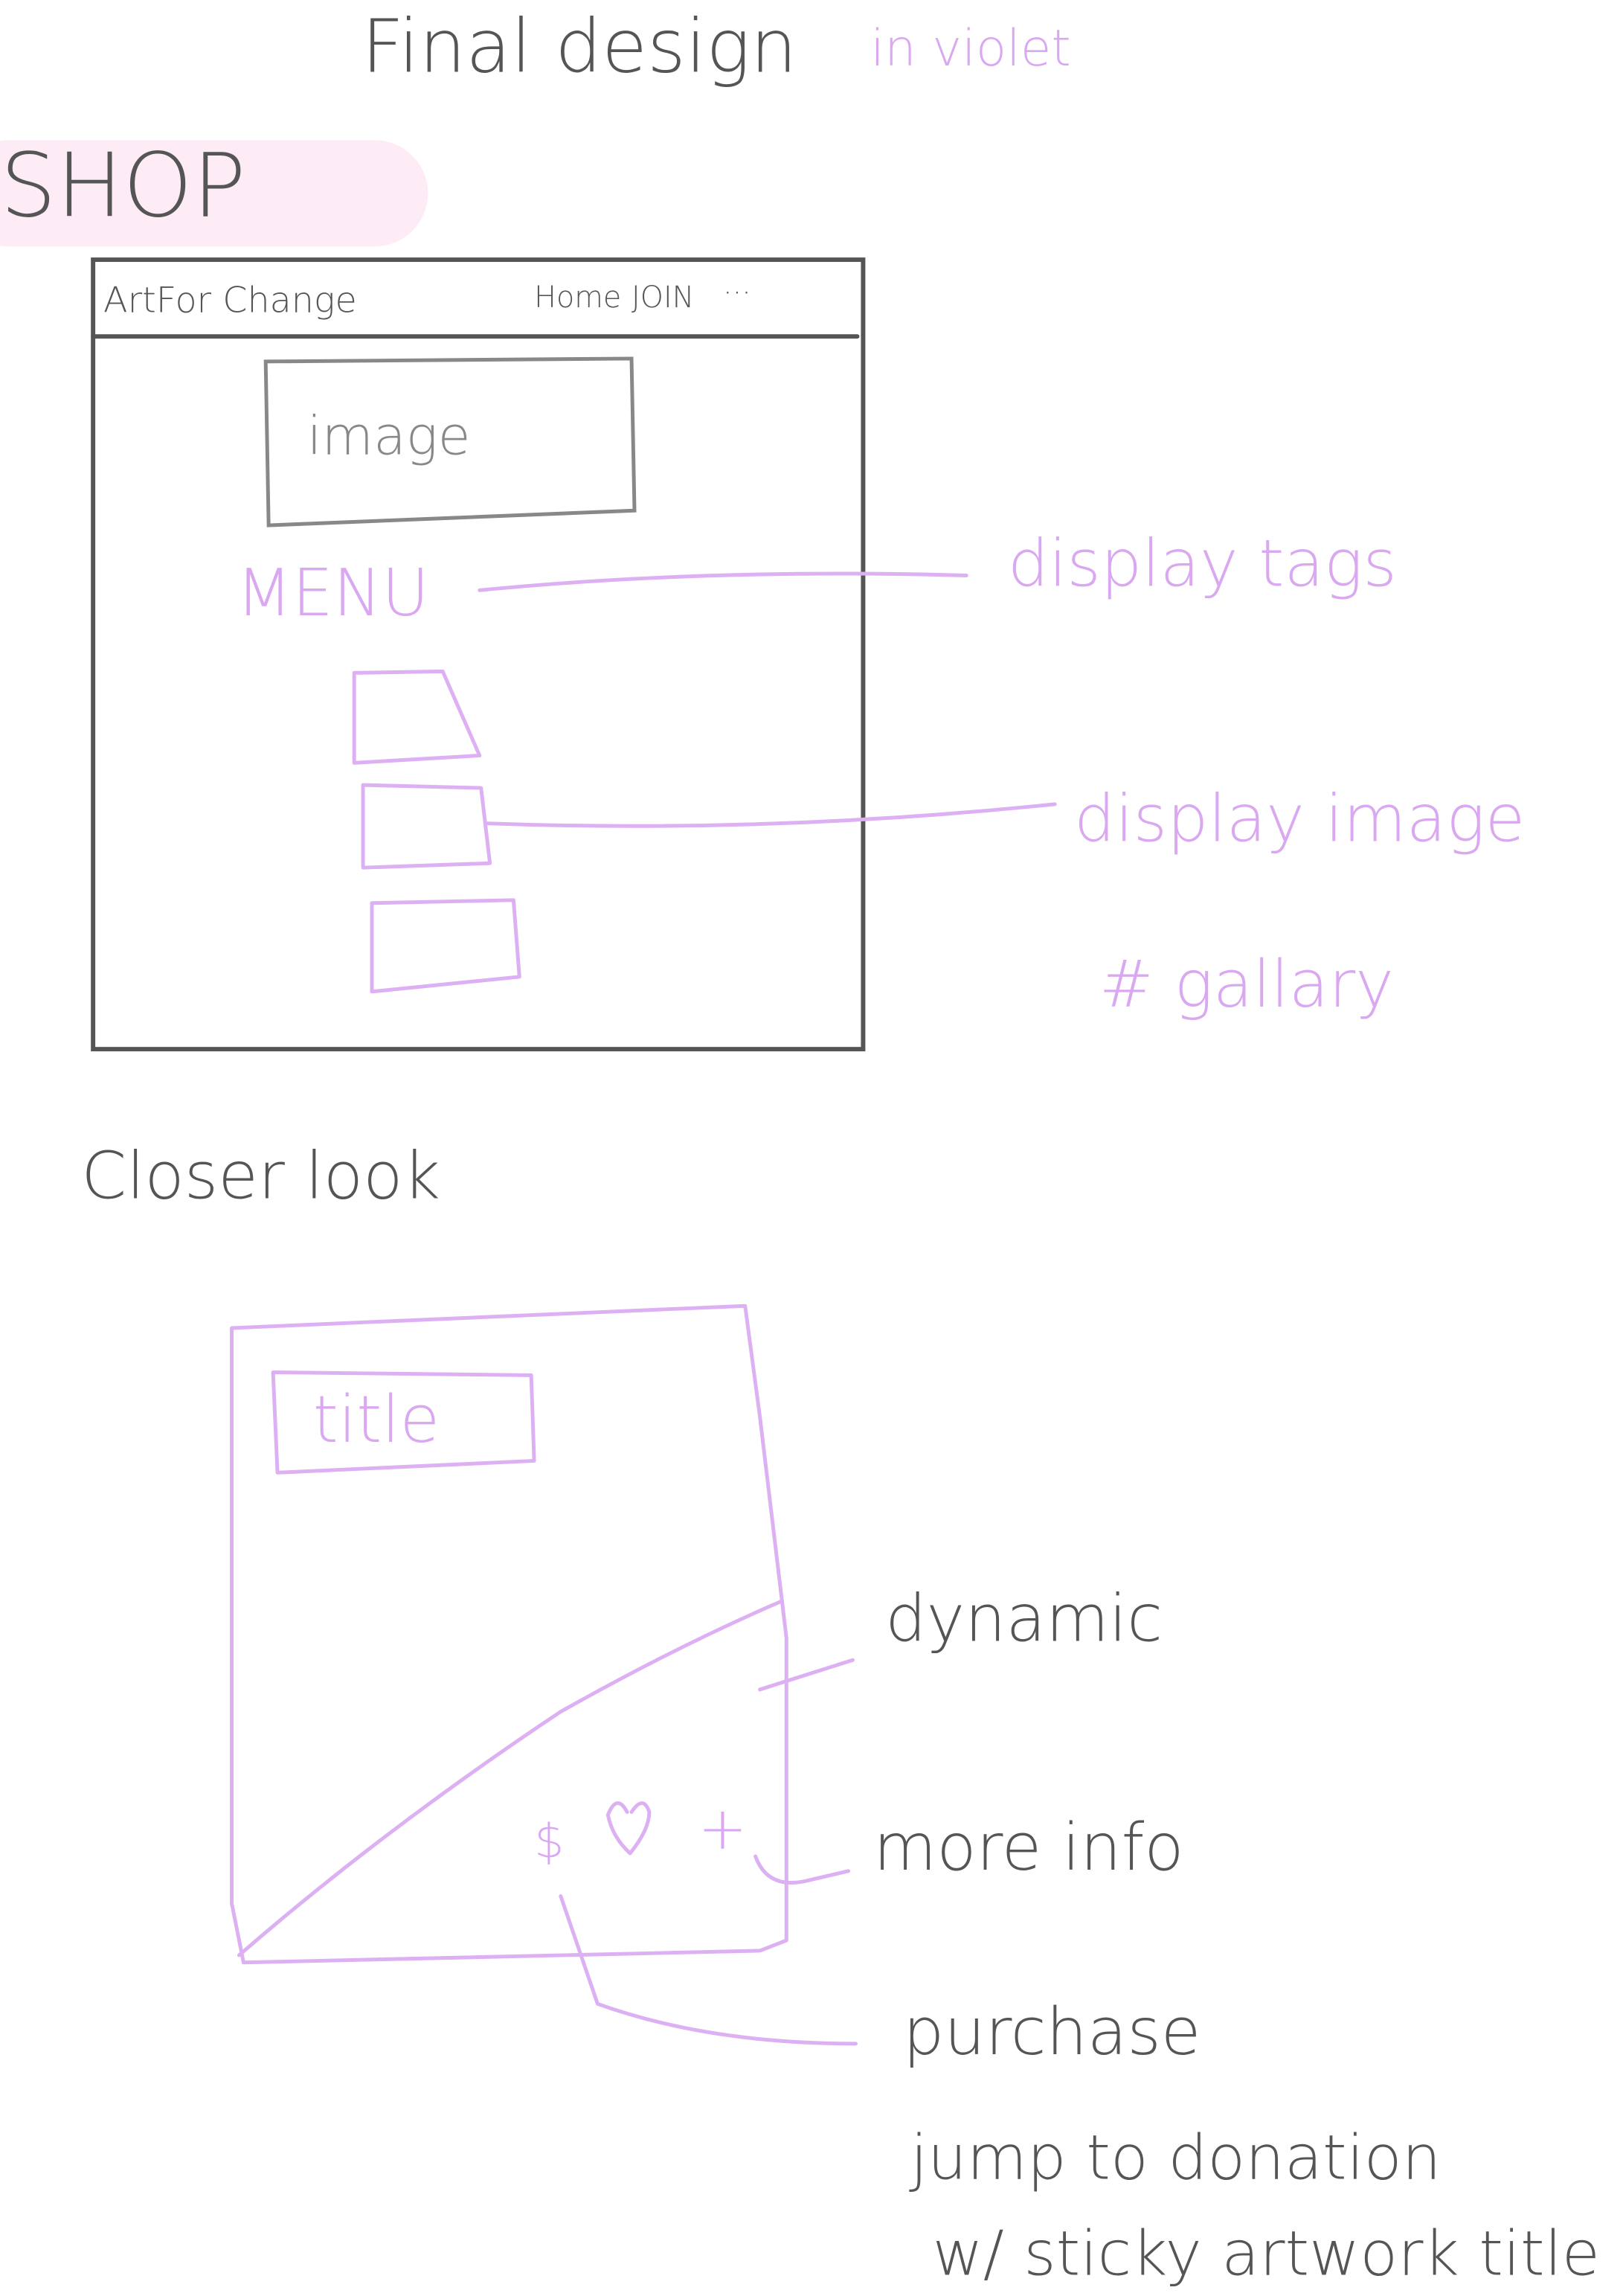 This screenshot has height=2296, width=1623. Describe the element at coordinates (1024, 1619) in the screenshot. I see `note: dynamic` at that location.